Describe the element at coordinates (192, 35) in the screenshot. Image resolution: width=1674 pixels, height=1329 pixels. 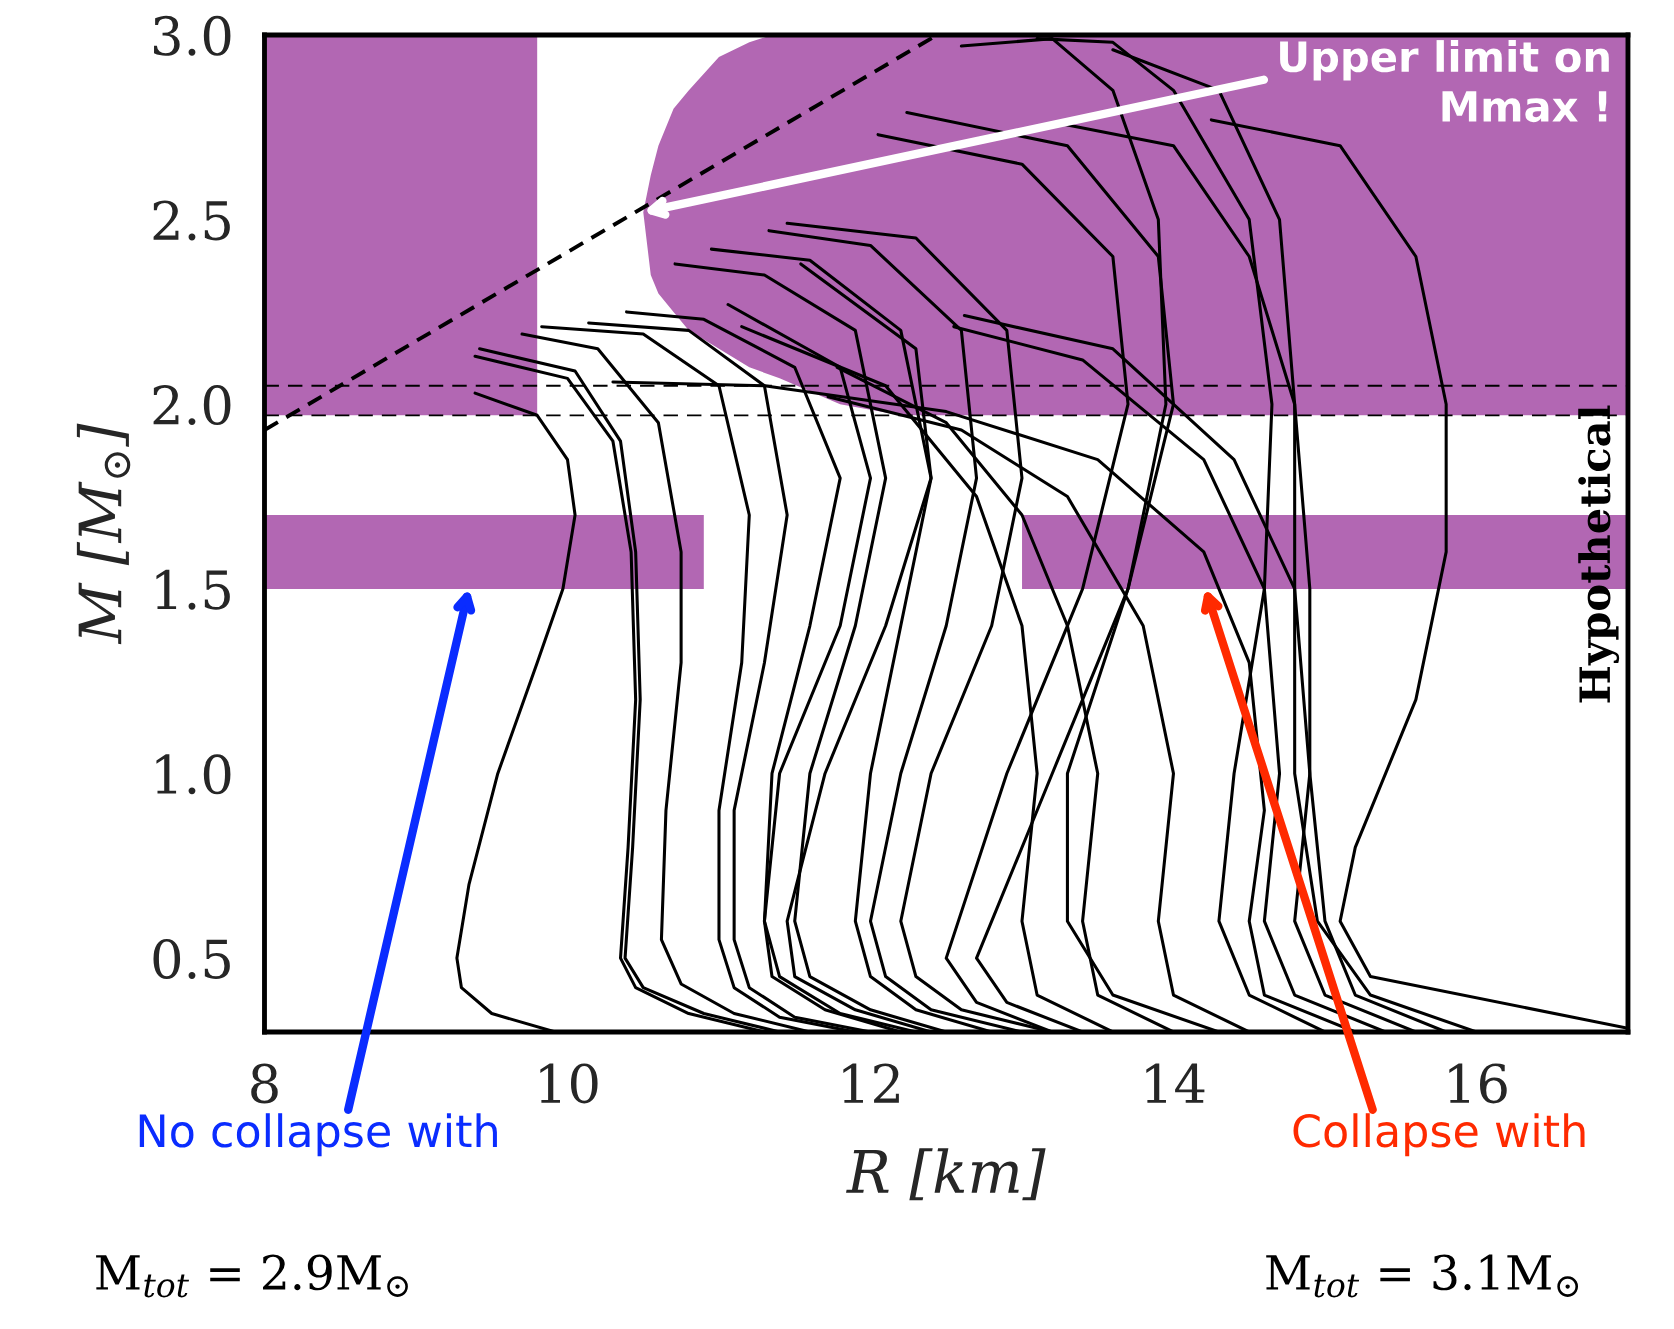
I see `y-tick-label: 3.0` at that location.